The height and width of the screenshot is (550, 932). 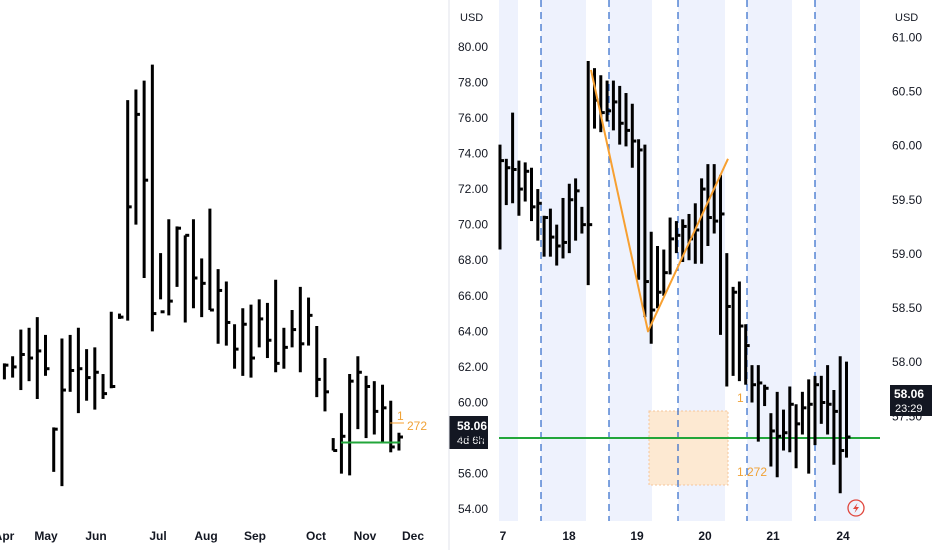 What do you see at coordinates (907, 37) in the screenshot?
I see `right-y-tick: 61.00` at bounding box center [907, 37].